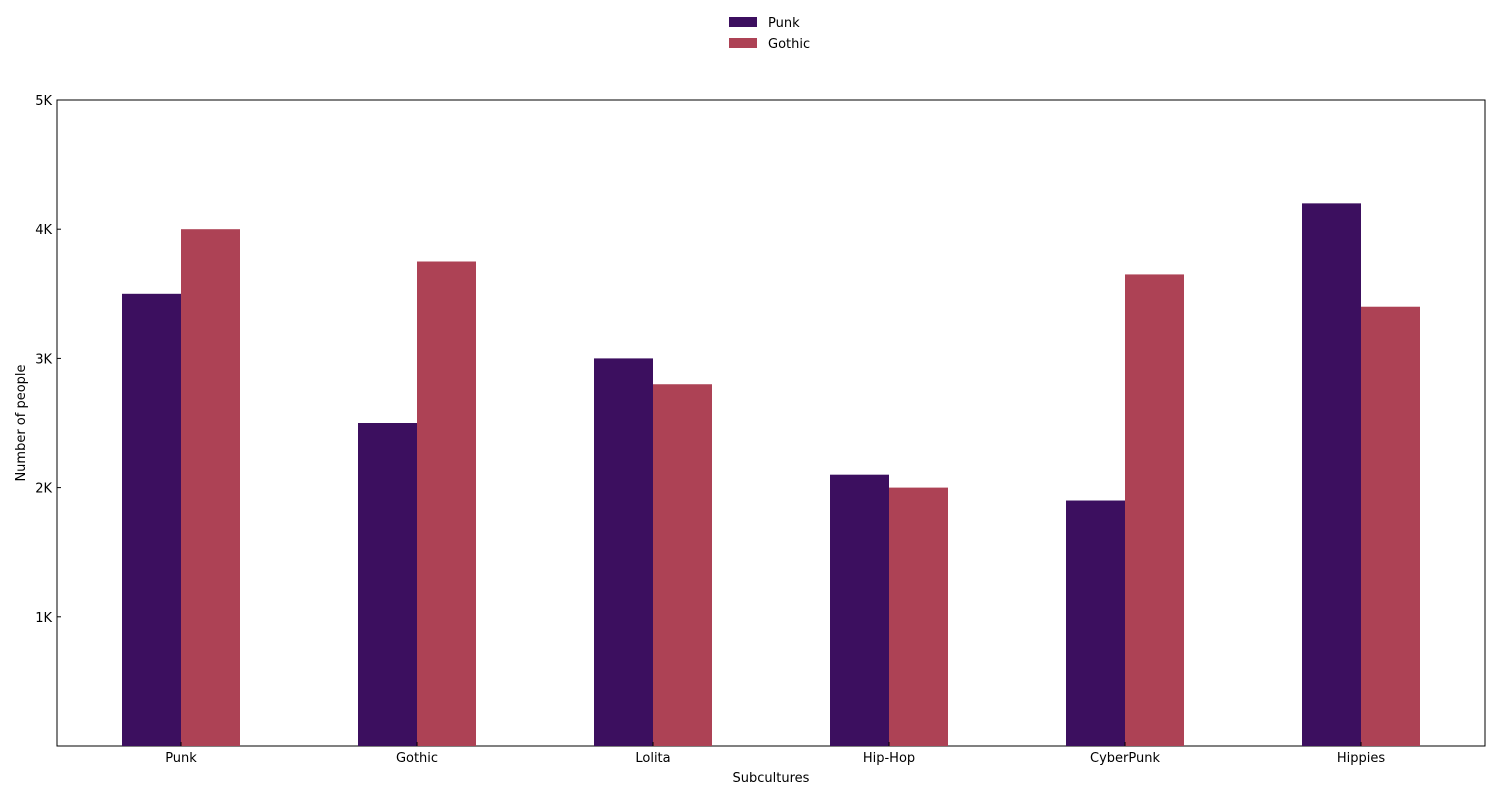  I want to click on x-tick-label: Punk, so click(181, 758).